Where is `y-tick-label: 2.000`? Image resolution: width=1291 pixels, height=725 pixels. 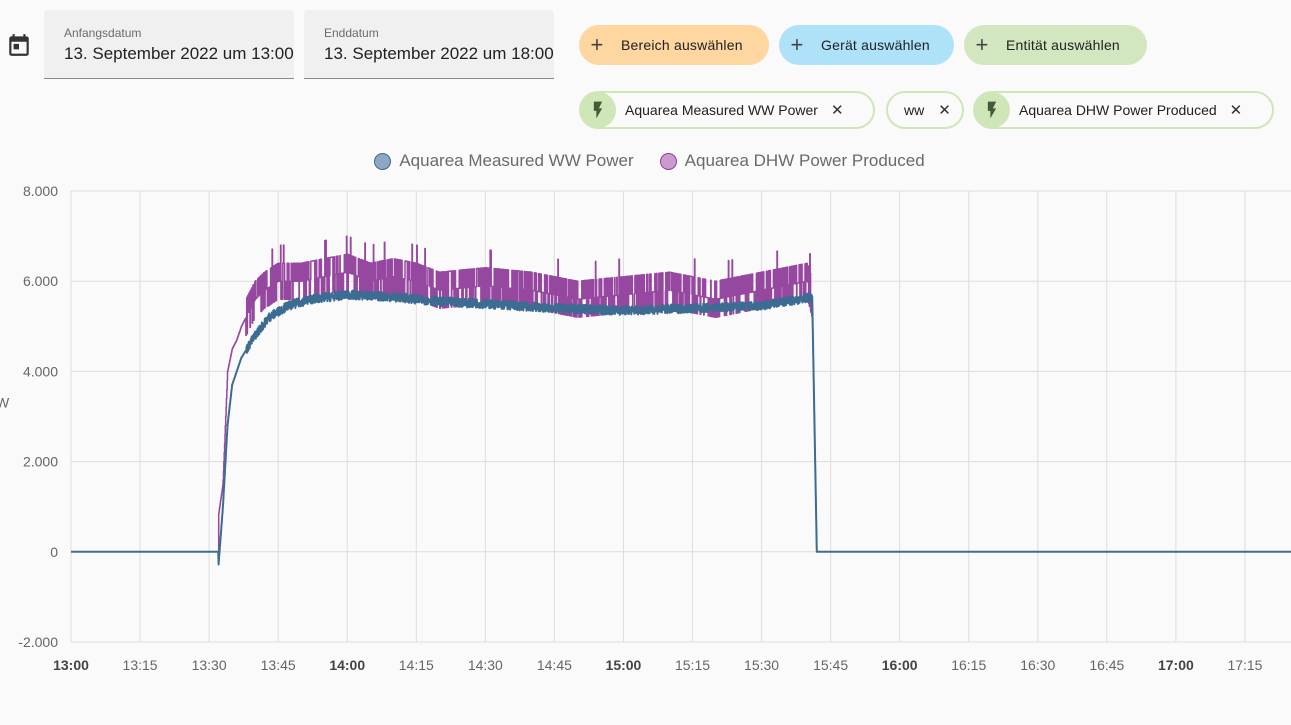
y-tick-label: 2.000 is located at coordinates (40, 462).